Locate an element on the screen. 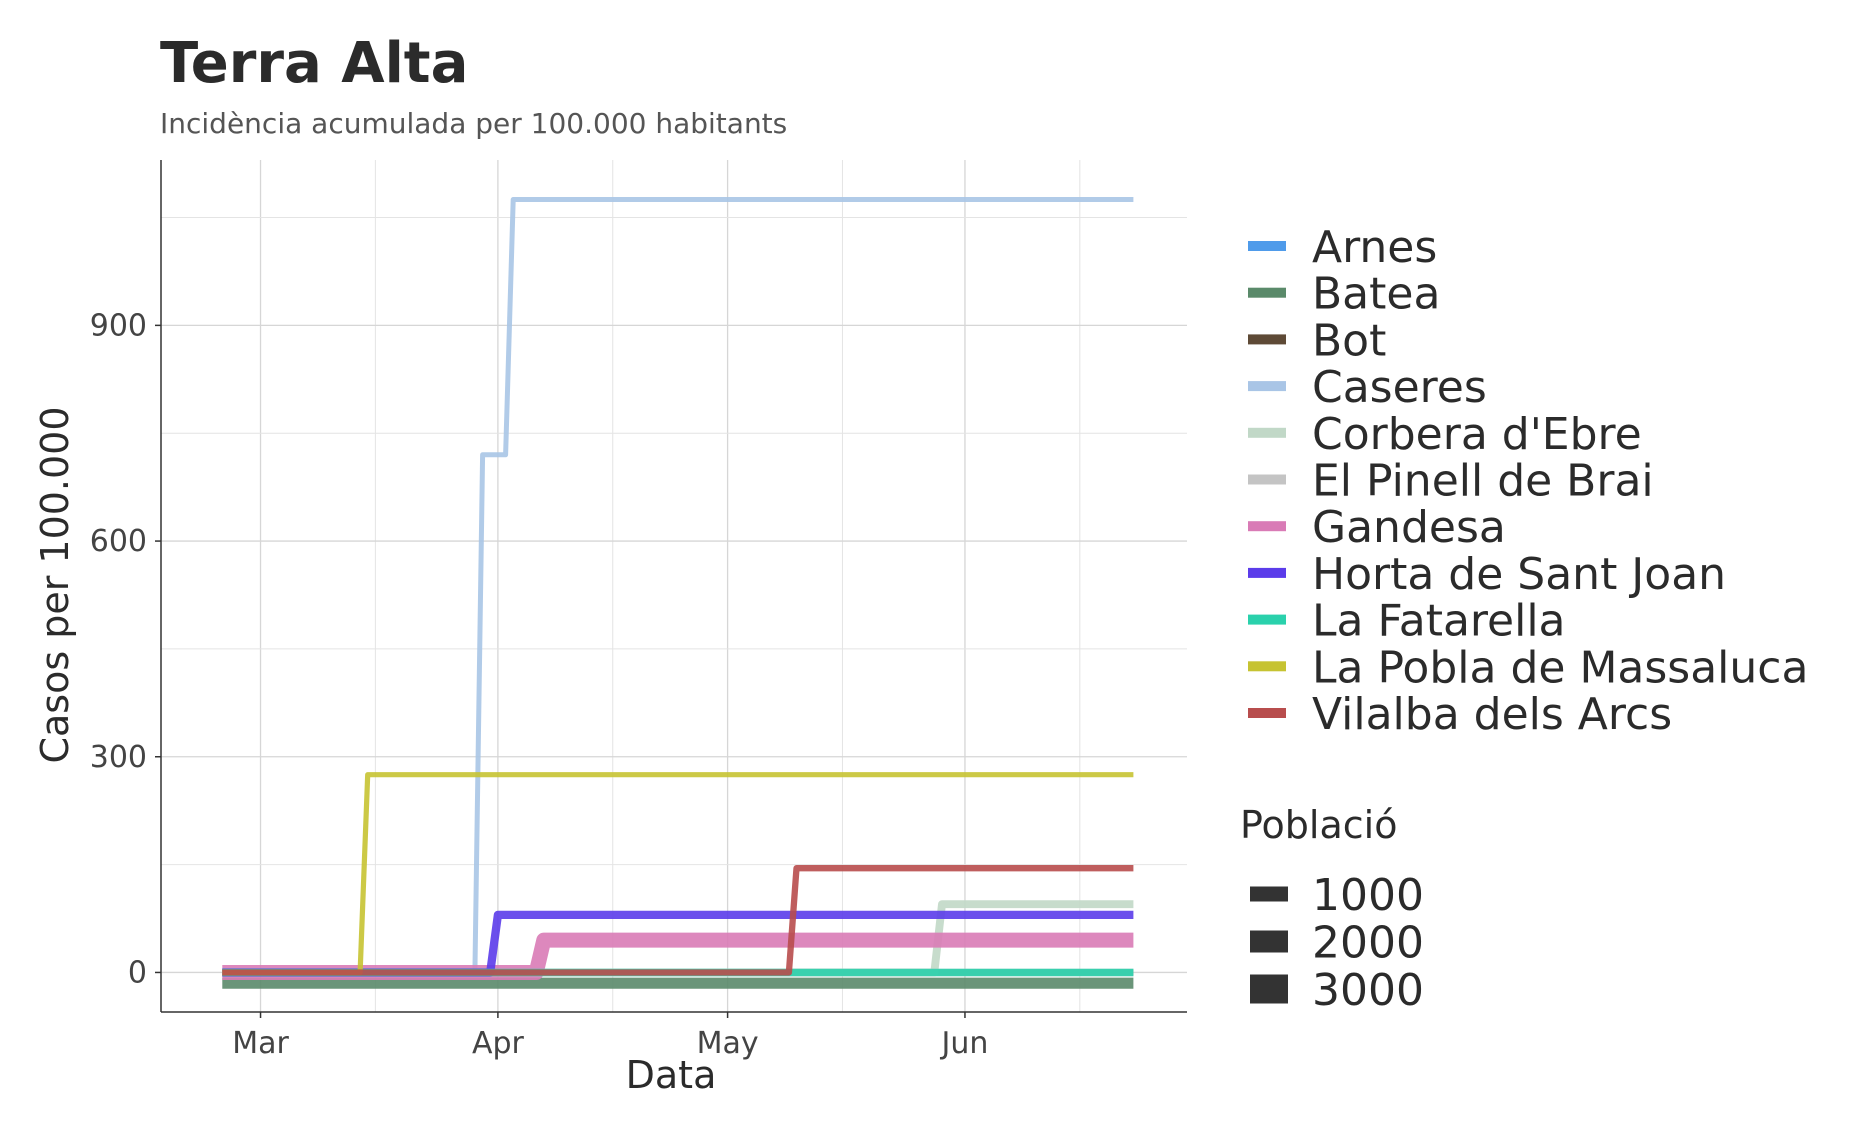 The width and height of the screenshot is (1850, 1132). y-axis-title: Casos per 100.000 is located at coordinates (55, 584).